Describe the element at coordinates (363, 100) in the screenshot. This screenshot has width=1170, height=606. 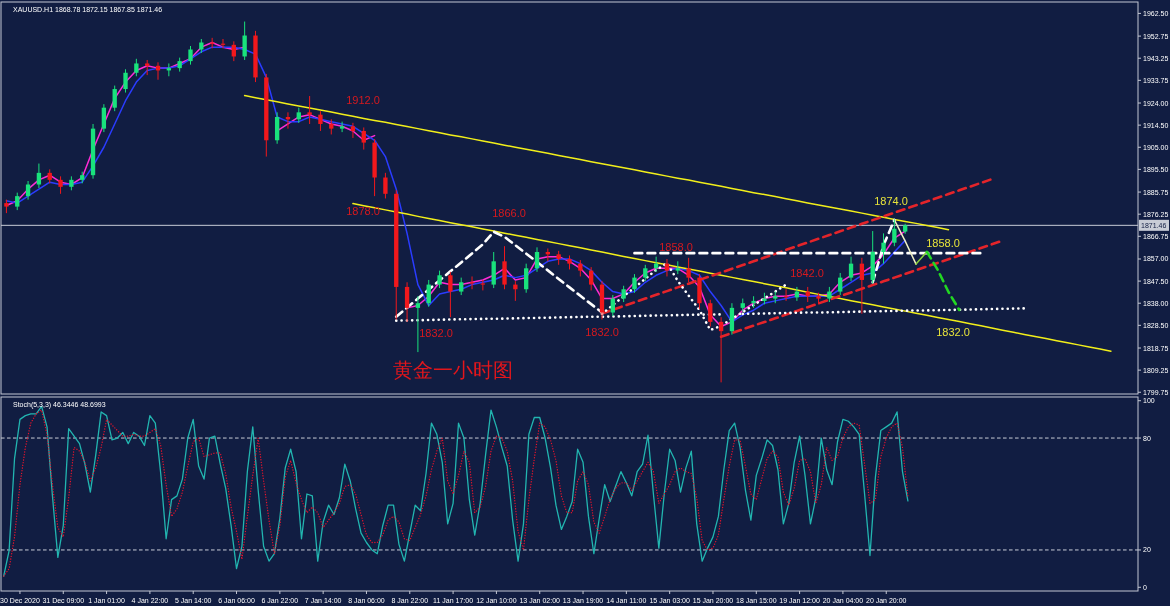
I see `annotation: 1912.0` at that location.